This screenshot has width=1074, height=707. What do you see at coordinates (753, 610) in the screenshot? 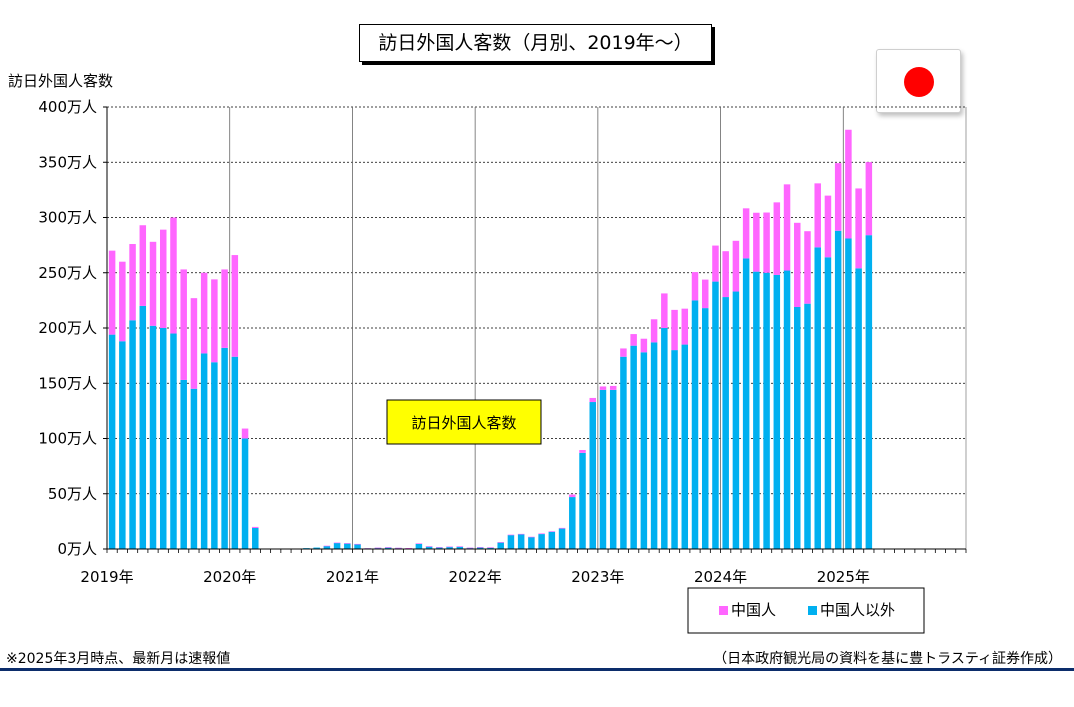
I see `legend-label-china: 中国人` at bounding box center [753, 610].